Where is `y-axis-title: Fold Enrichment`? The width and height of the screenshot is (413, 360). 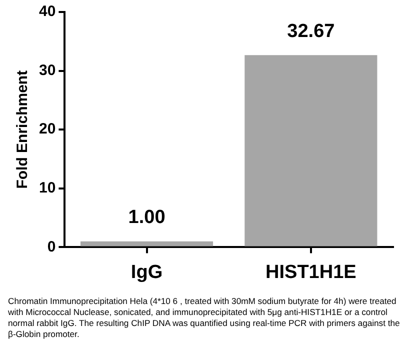 y-axis-title: Fold Enrichment is located at coordinates (23, 129).